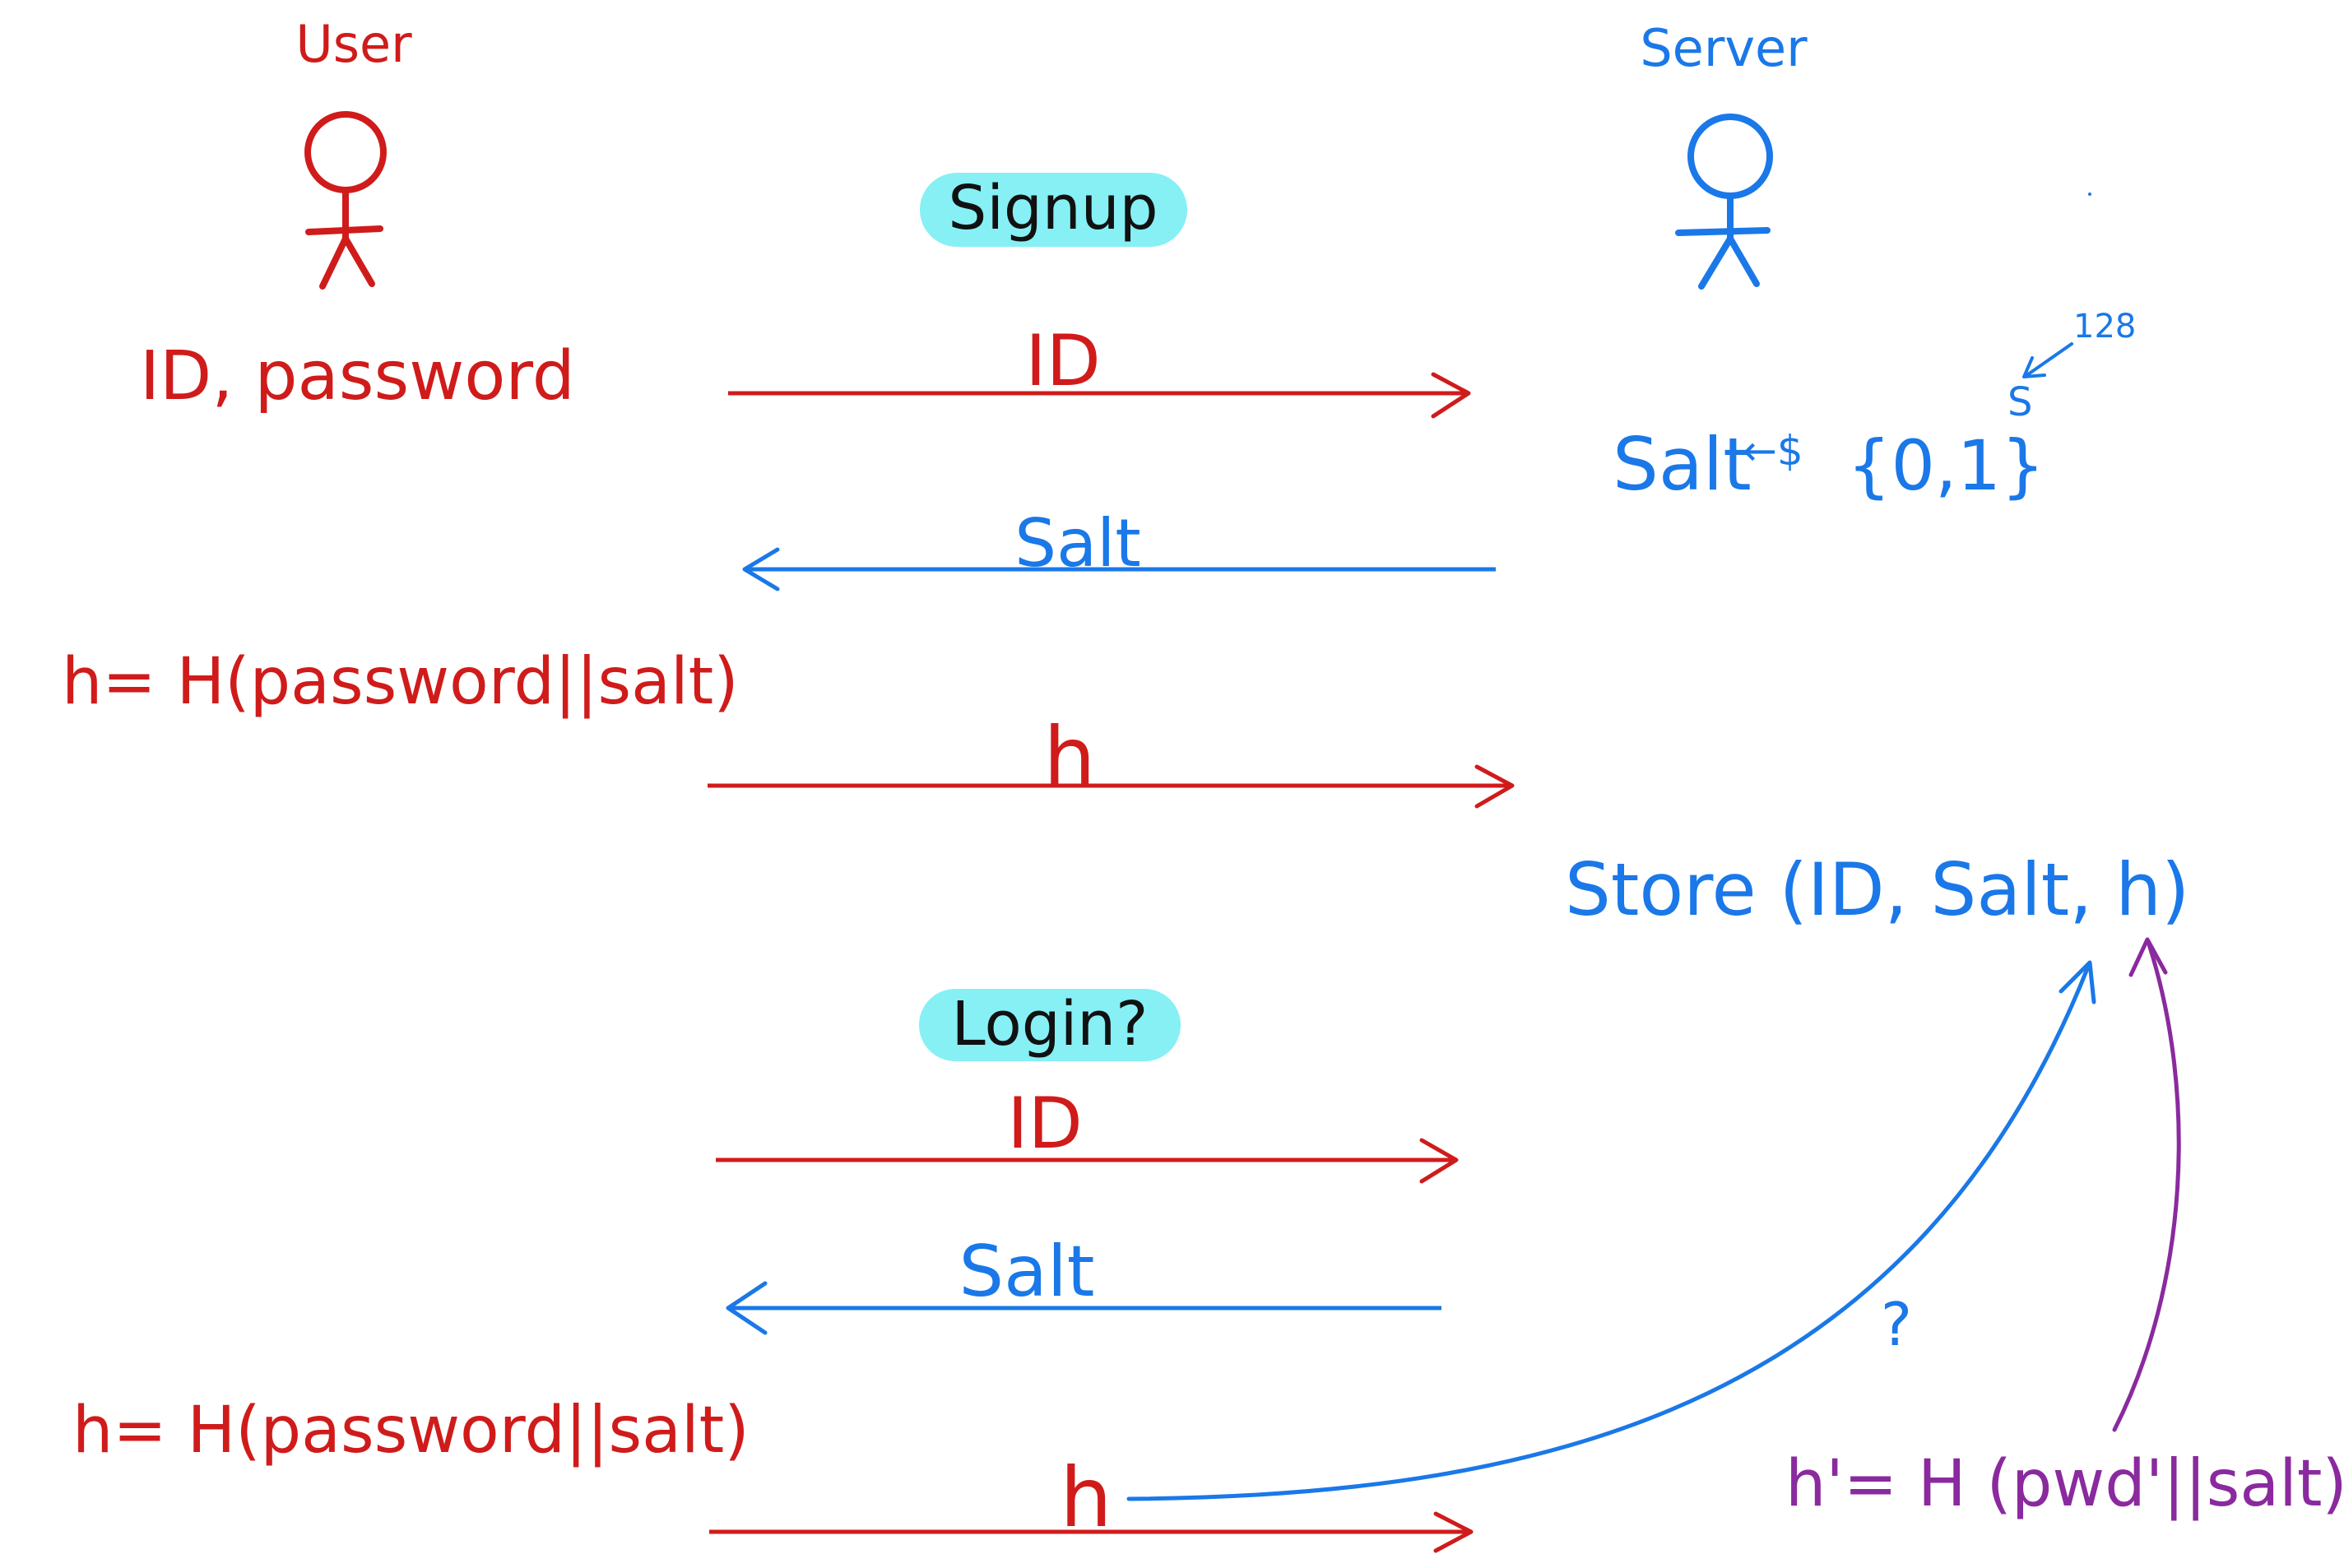  What do you see at coordinates (2146, 1187) in the screenshot?
I see `verify-to-store-curve` at bounding box center [2146, 1187].